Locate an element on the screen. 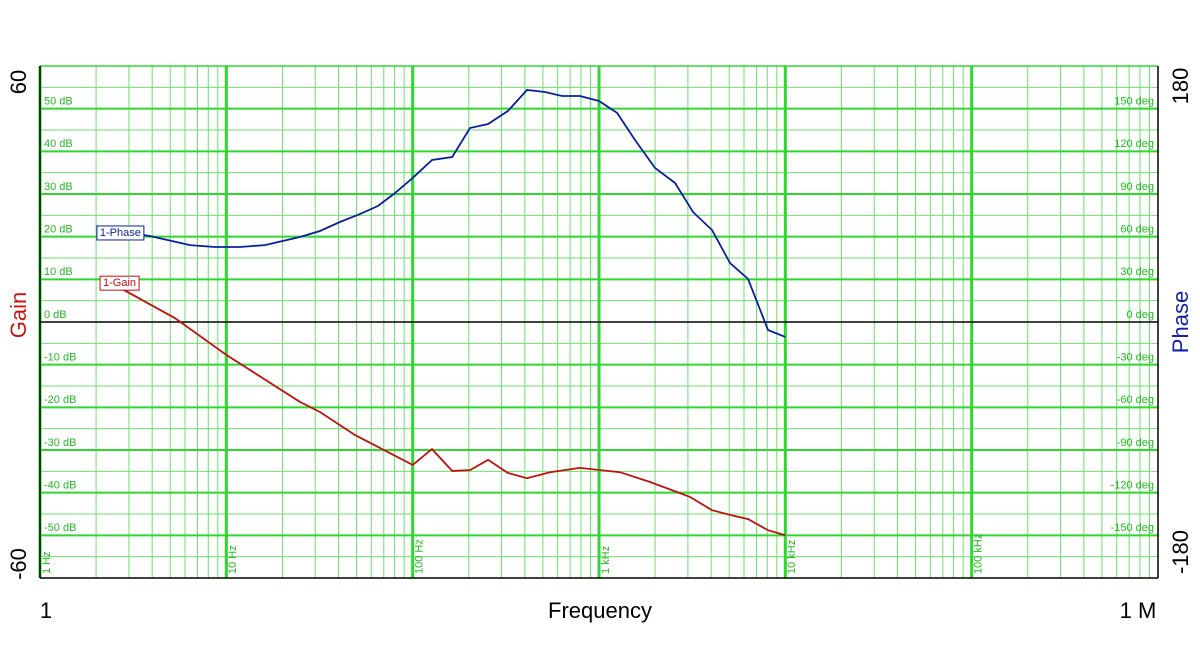  y-tick-label: 0 dB is located at coordinates (55, 315).